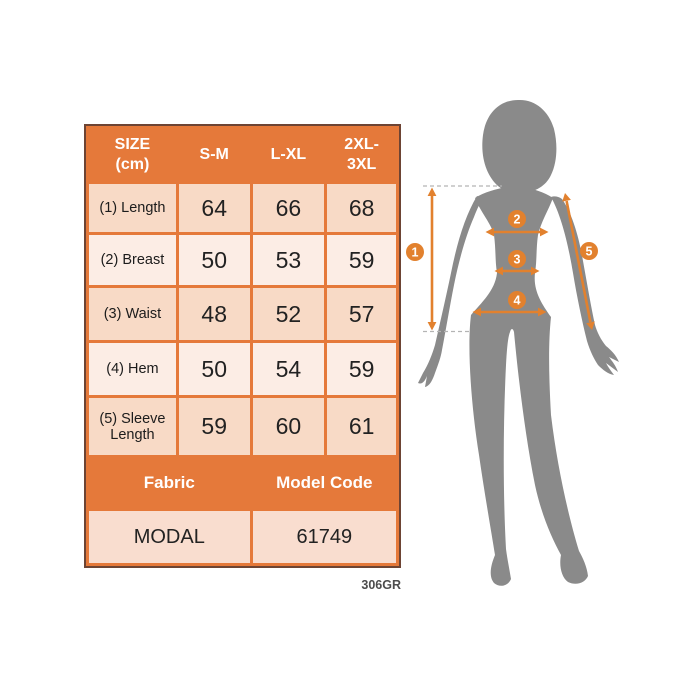 This screenshot has width=700, height=700. What do you see at coordinates (519, 146) in the screenshot?
I see `head-hair-shape` at bounding box center [519, 146].